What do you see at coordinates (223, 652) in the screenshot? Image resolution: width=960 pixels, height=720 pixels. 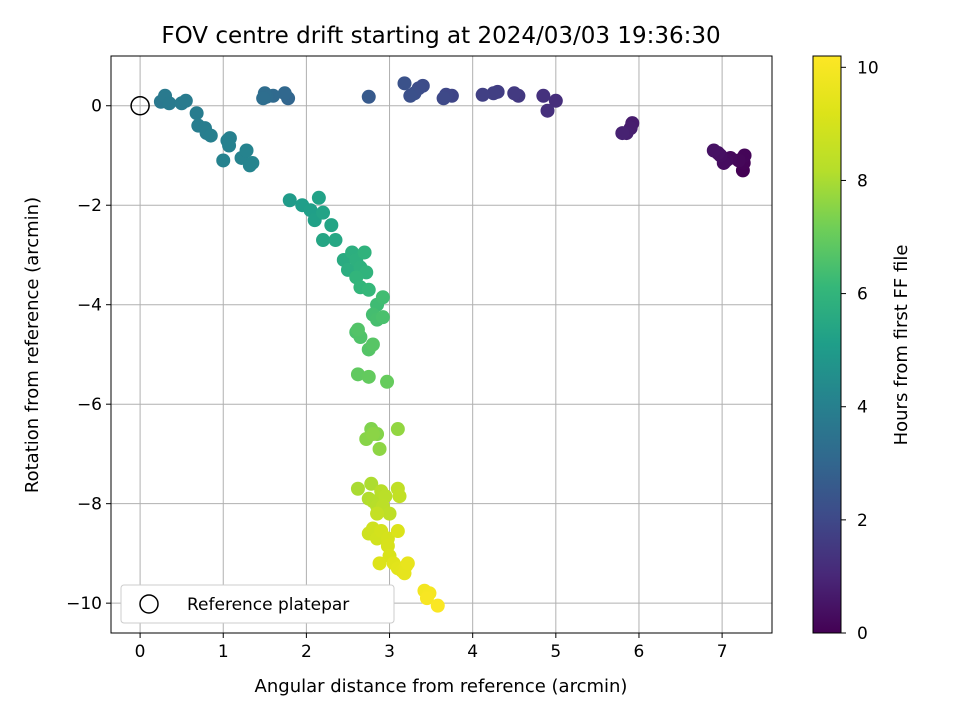 I see `x-tick-label: 1` at bounding box center [223, 652].